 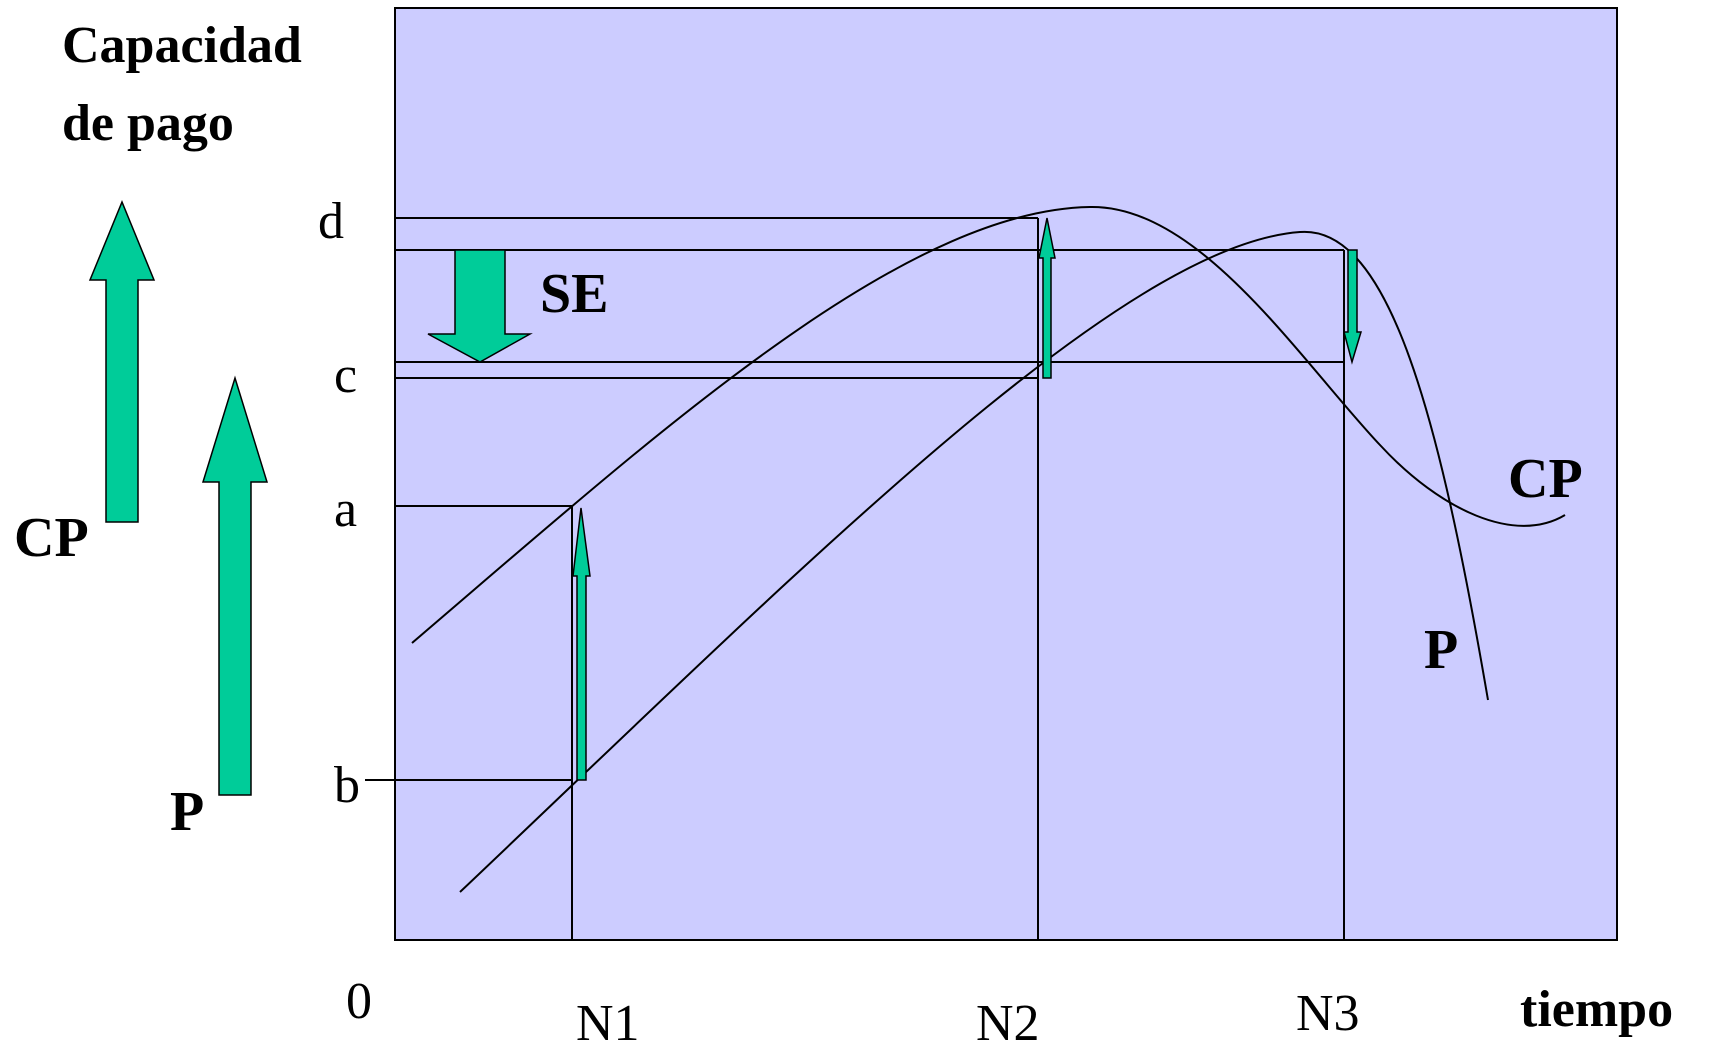 What do you see at coordinates (1008, 1020) in the screenshot?
I see `x-level-n2: N2` at bounding box center [1008, 1020].